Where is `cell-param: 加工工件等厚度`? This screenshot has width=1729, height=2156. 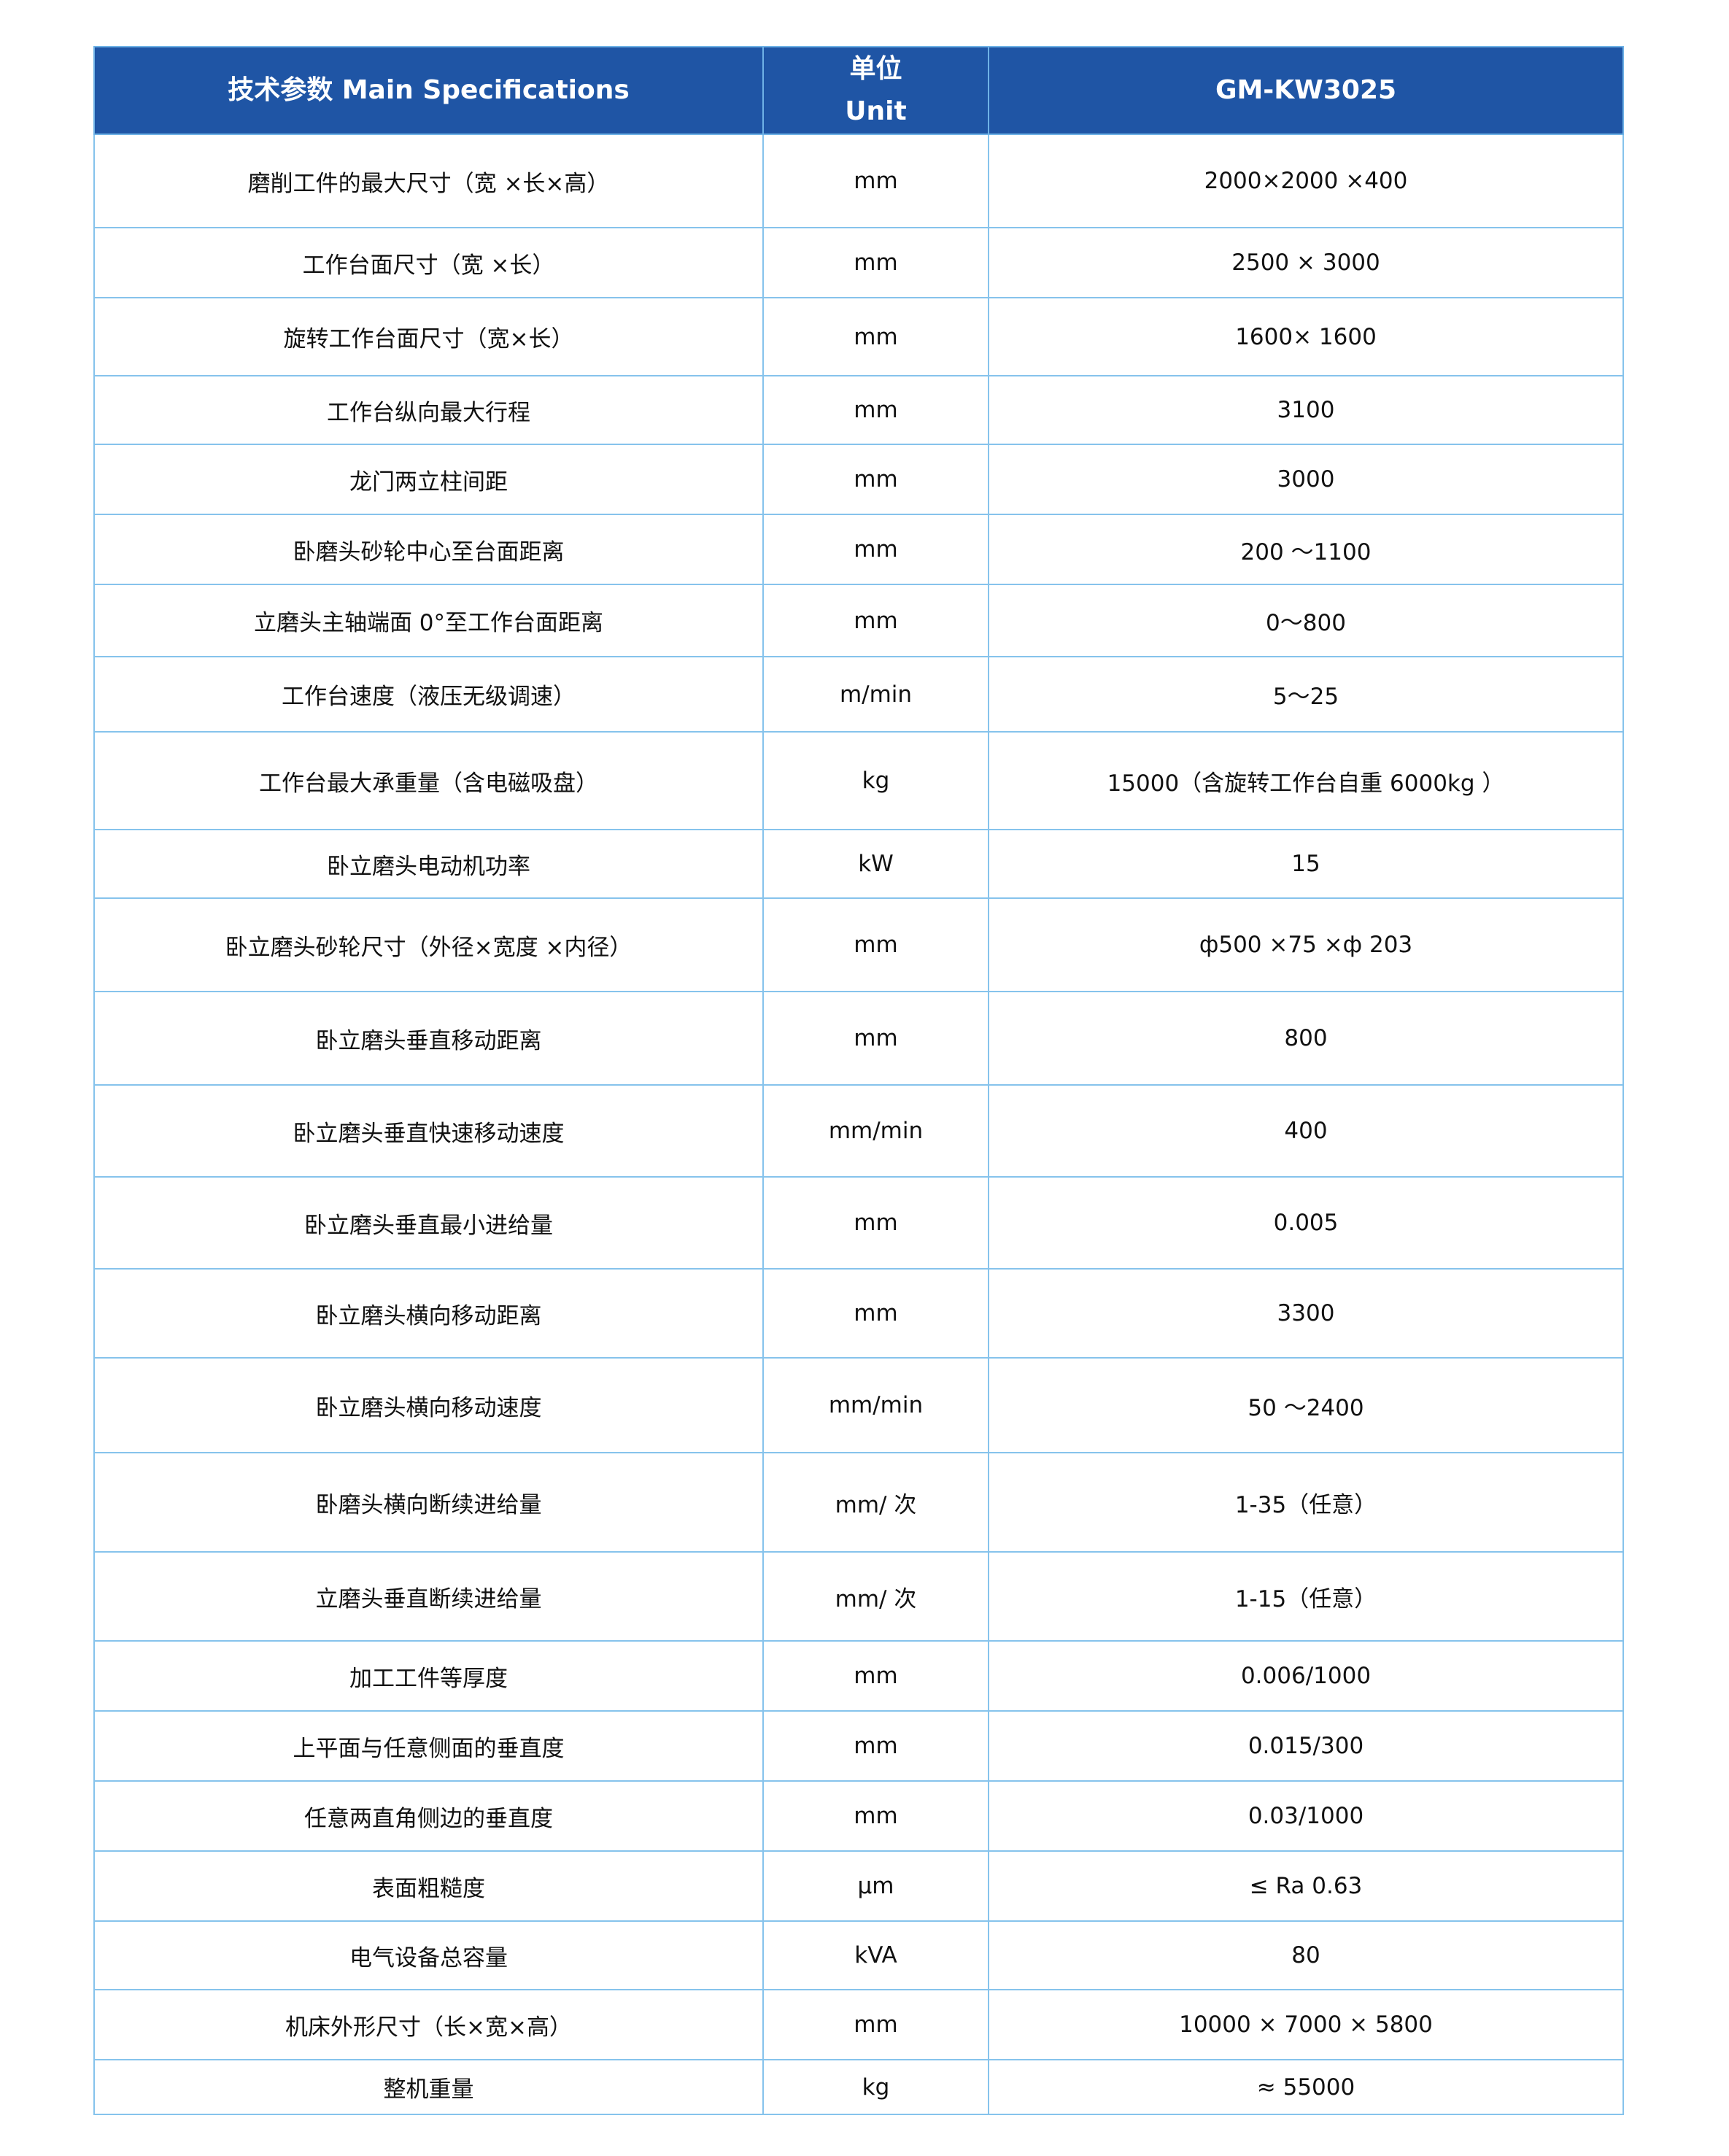 cell-param: 加工工件等厚度 is located at coordinates (428, 1676).